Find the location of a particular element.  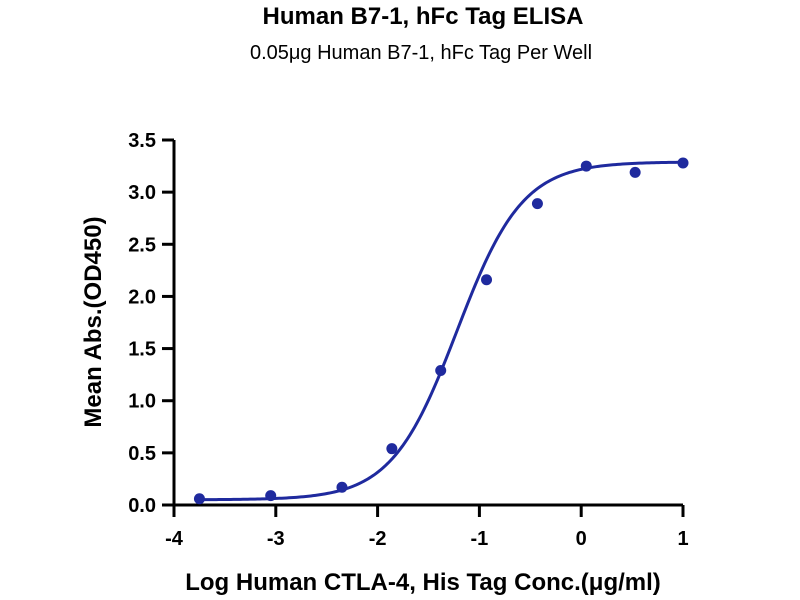

x-tick-label: 0 is located at coordinates (581, 539).